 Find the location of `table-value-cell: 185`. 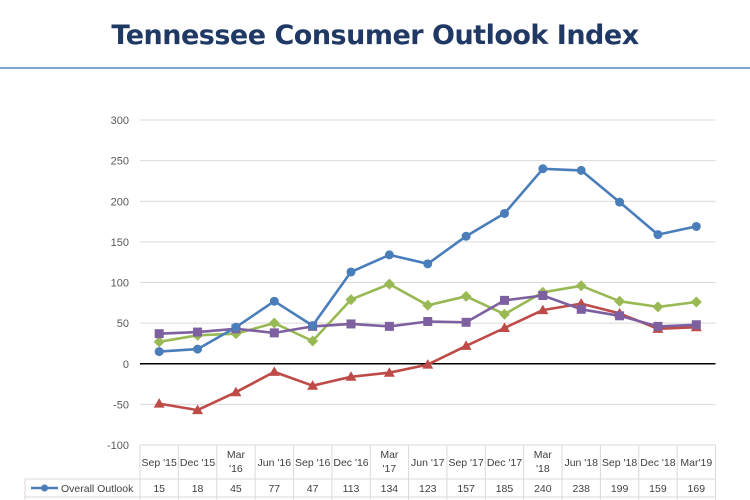

table-value-cell: 185 is located at coordinates (505, 489).